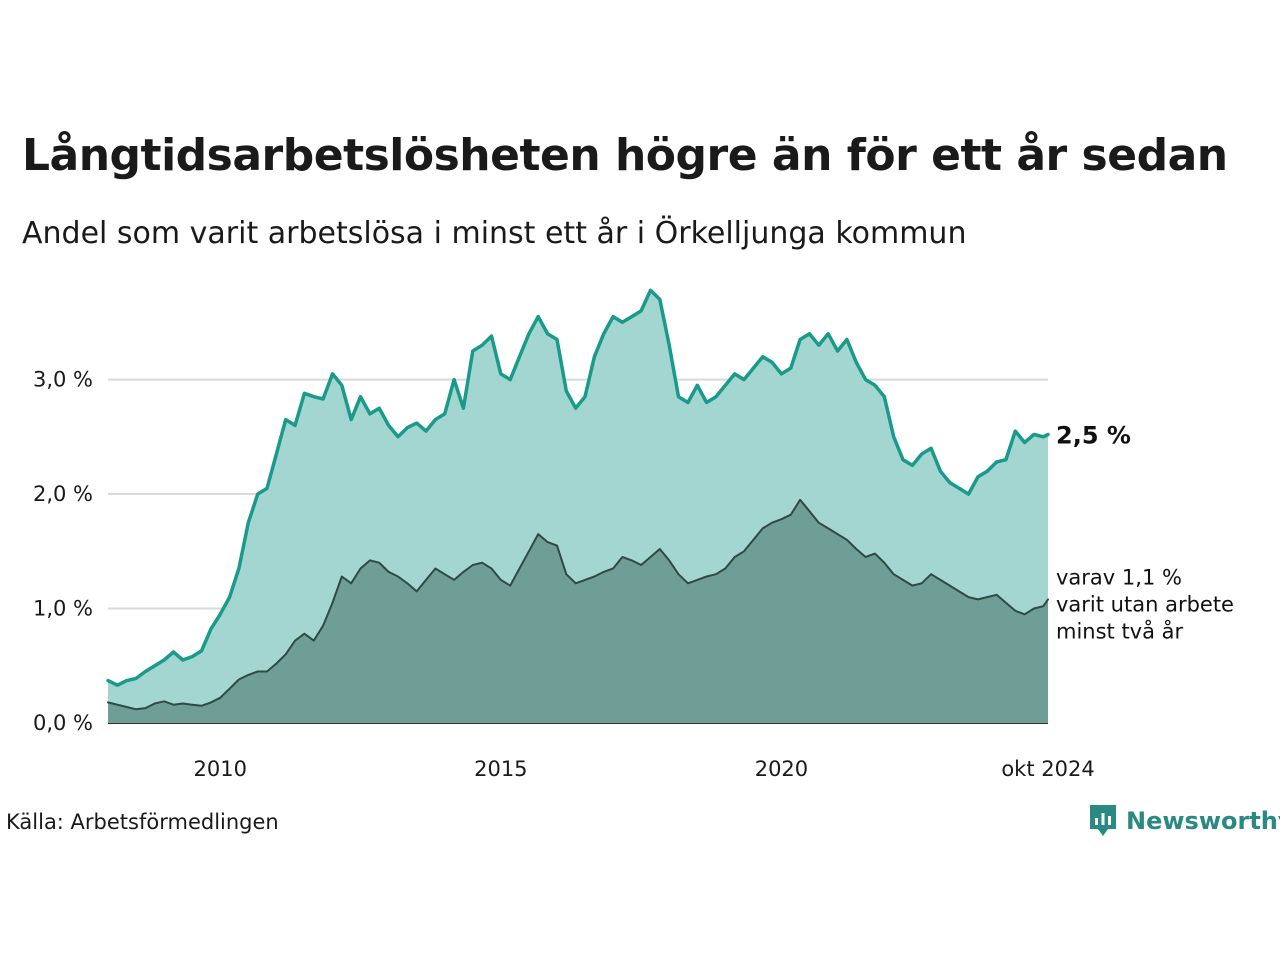 The image size is (1280, 960). What do you see at coordinates (1093, 436) in the screenshot?
I see `end-label-main: 2,5 %` at bounding box center [1093, 436].